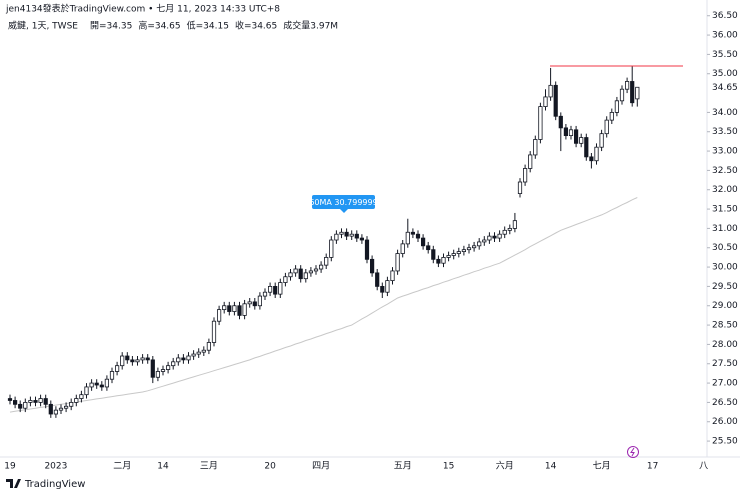 The width and height of the screenshot is (740, 492). What do you see at coordinates (448, 467) in the screenshot?
I see `x-tick-label: 15` at bounding box center [448, 467].